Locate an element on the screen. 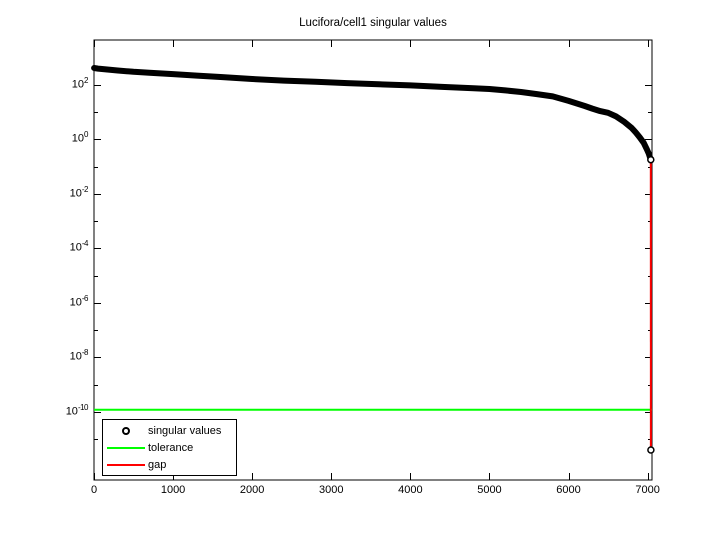  tolerance-swatch-area is located at coordinates (125, 447).